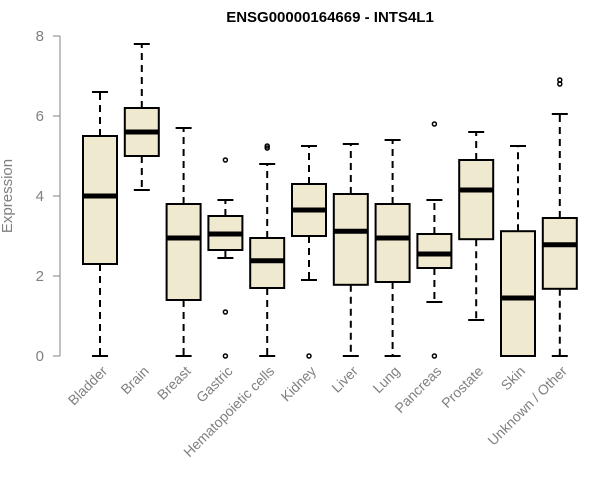  What do you see at coordinates (88, 386) in the screenshot?
I see `x-tick-label: Bladder` at bounding box center [88, 386].